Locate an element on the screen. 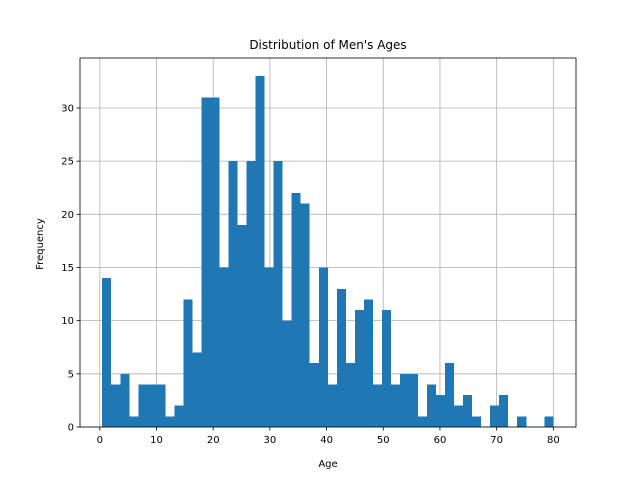 The image size is (640, 480). y-tick-label: 30 is located at coordinates (67, 108).